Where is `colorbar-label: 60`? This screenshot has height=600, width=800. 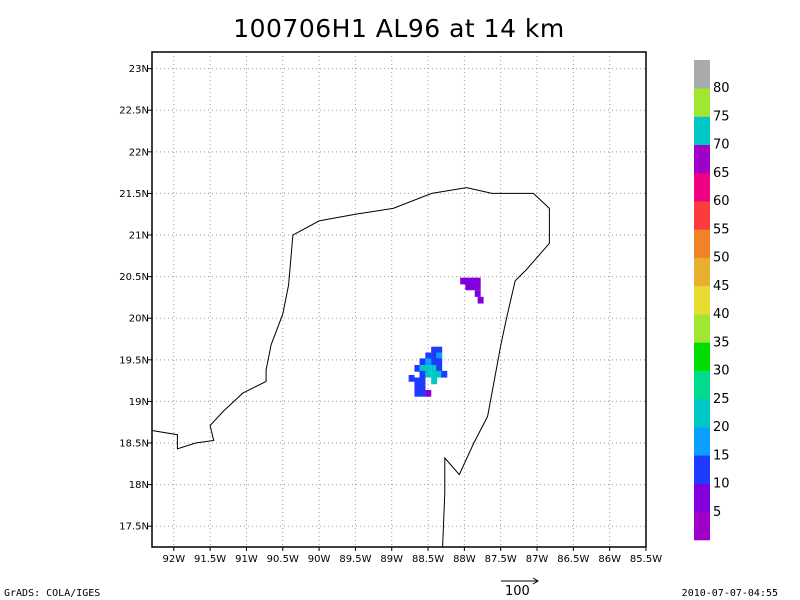
colorbar-label: 60 is located at coordinates (721, 201).